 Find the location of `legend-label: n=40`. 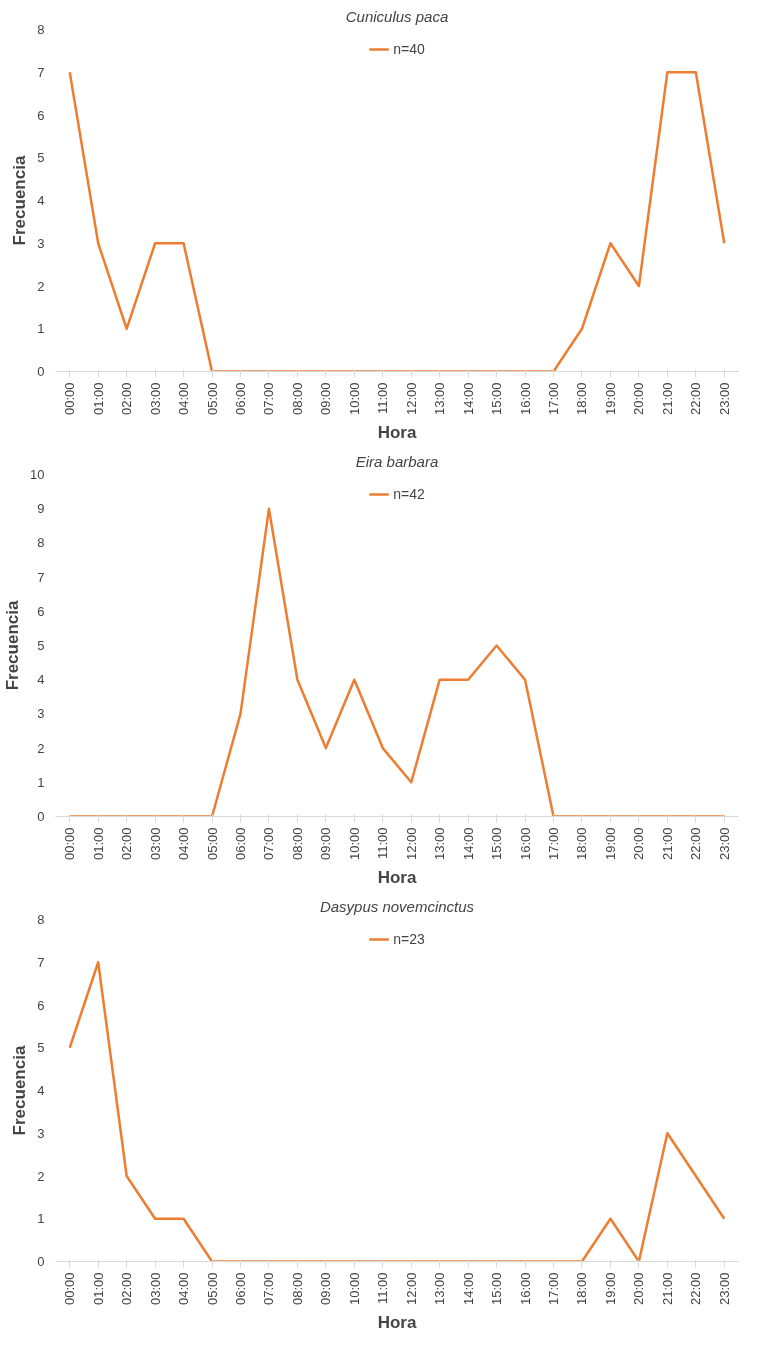

legend-label: n=40 is located at coordinates (409, 49).